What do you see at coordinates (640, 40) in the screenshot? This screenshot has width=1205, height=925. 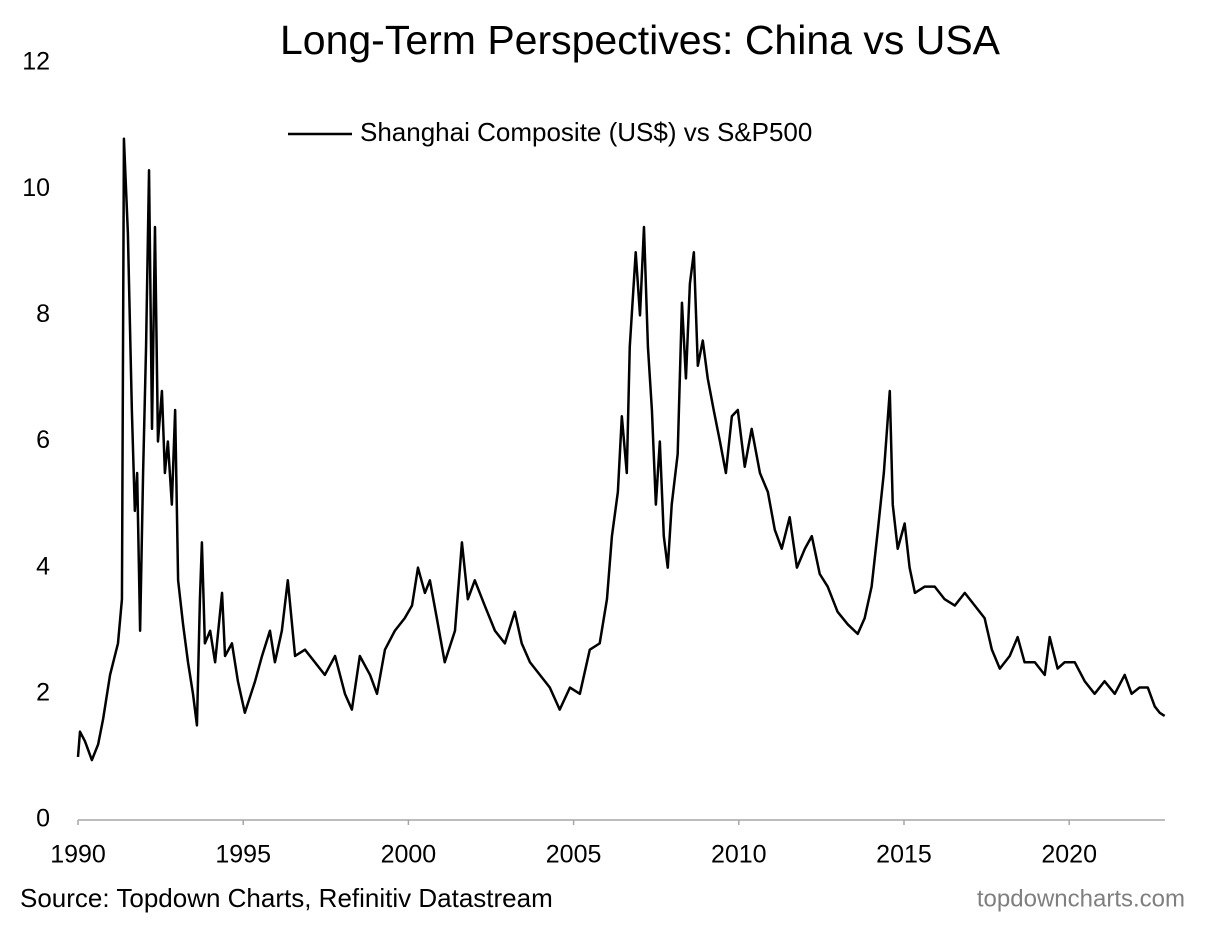 I see `chart-title: Long-Term Perspectives: China vs USA` at bounding box center [640, 40].